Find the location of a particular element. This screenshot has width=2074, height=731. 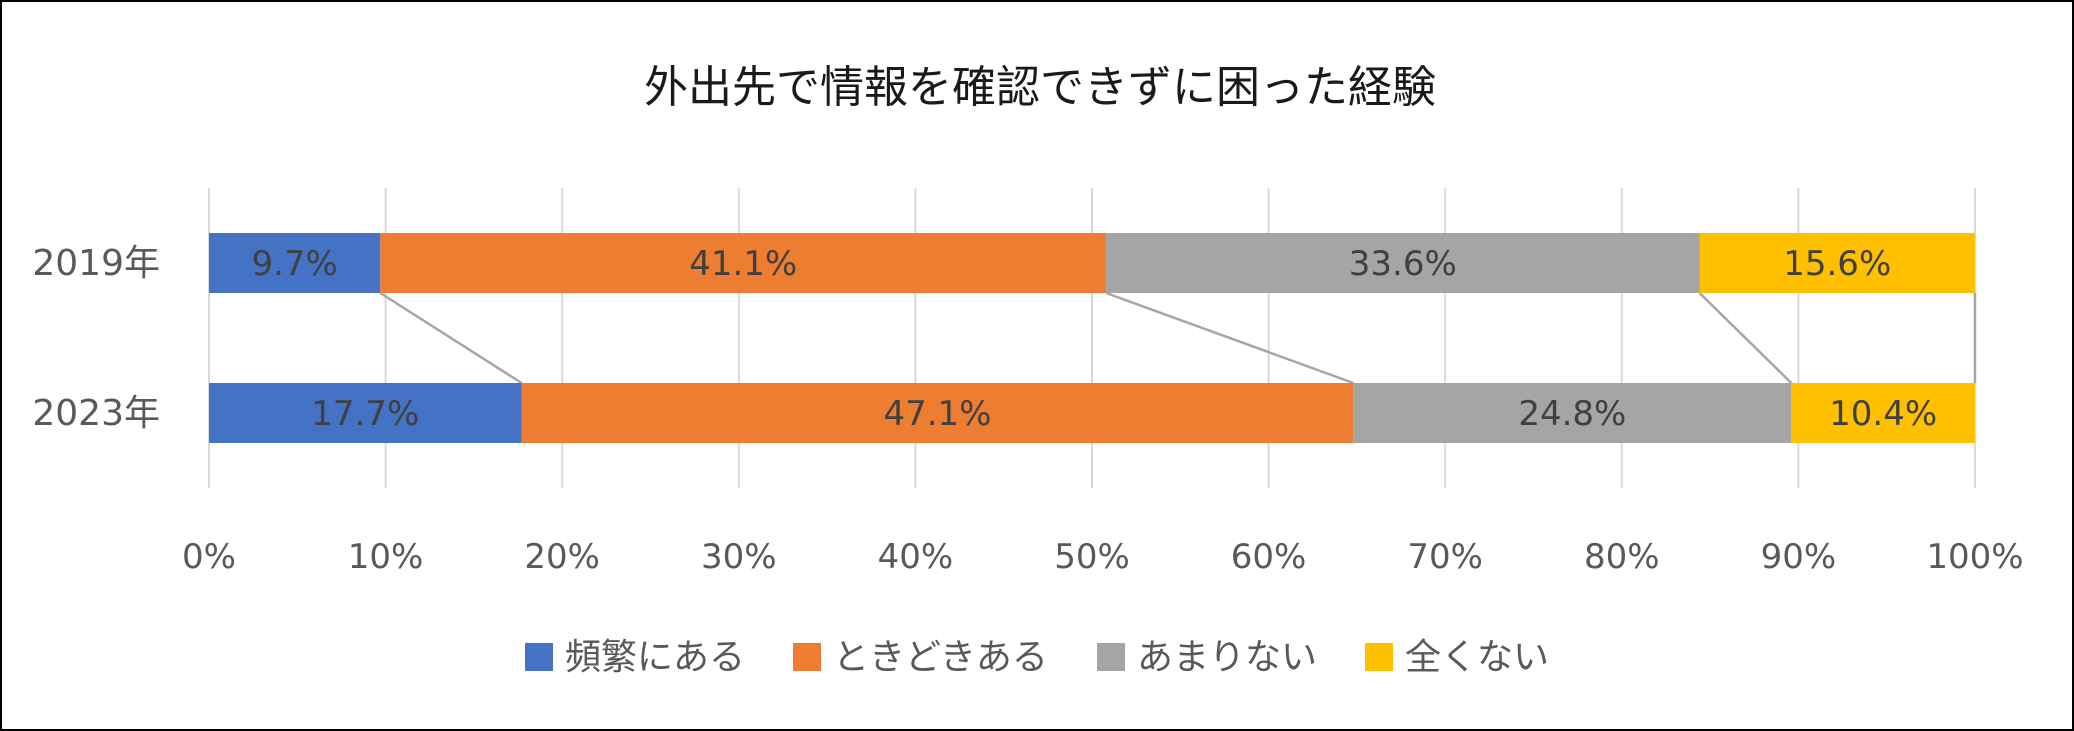

data-label-1-1: 47.1% is located at coordinates (937, 414).